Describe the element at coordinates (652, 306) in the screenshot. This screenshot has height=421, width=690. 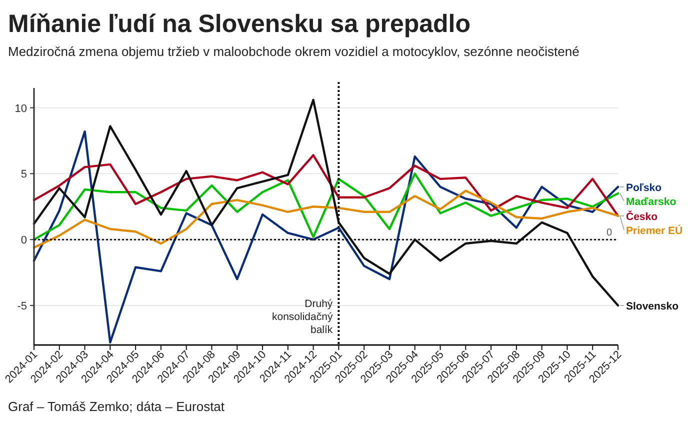
I see `series-label: Slovensko` at that location.